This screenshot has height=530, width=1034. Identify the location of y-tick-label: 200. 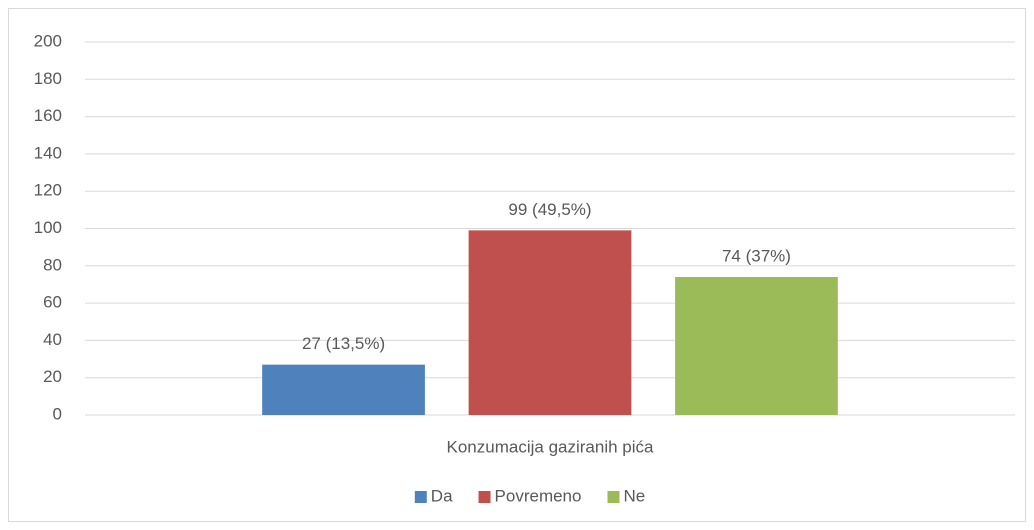
(48, 40).